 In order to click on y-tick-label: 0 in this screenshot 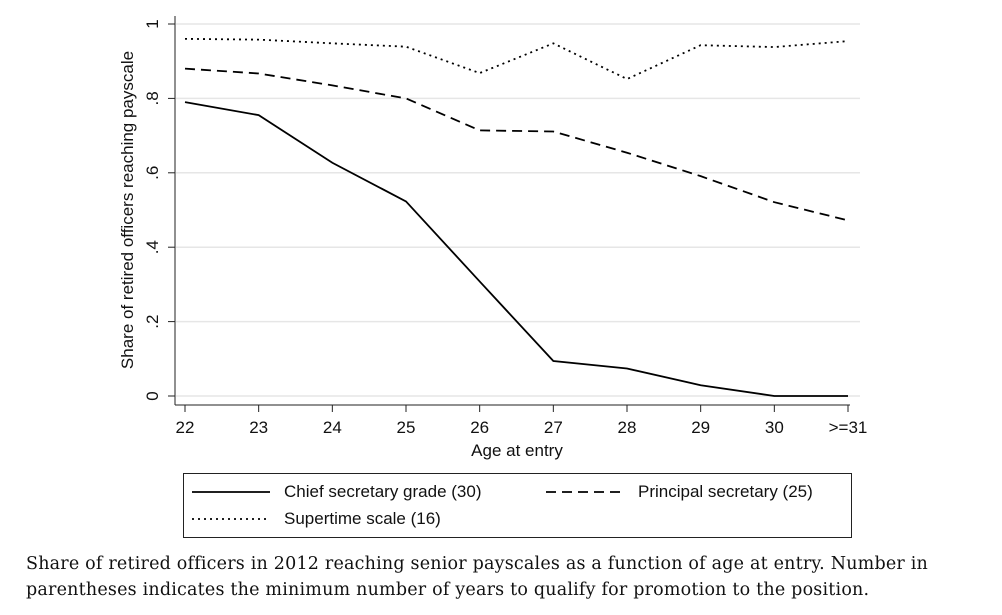, I will do `click(152, 395)`.